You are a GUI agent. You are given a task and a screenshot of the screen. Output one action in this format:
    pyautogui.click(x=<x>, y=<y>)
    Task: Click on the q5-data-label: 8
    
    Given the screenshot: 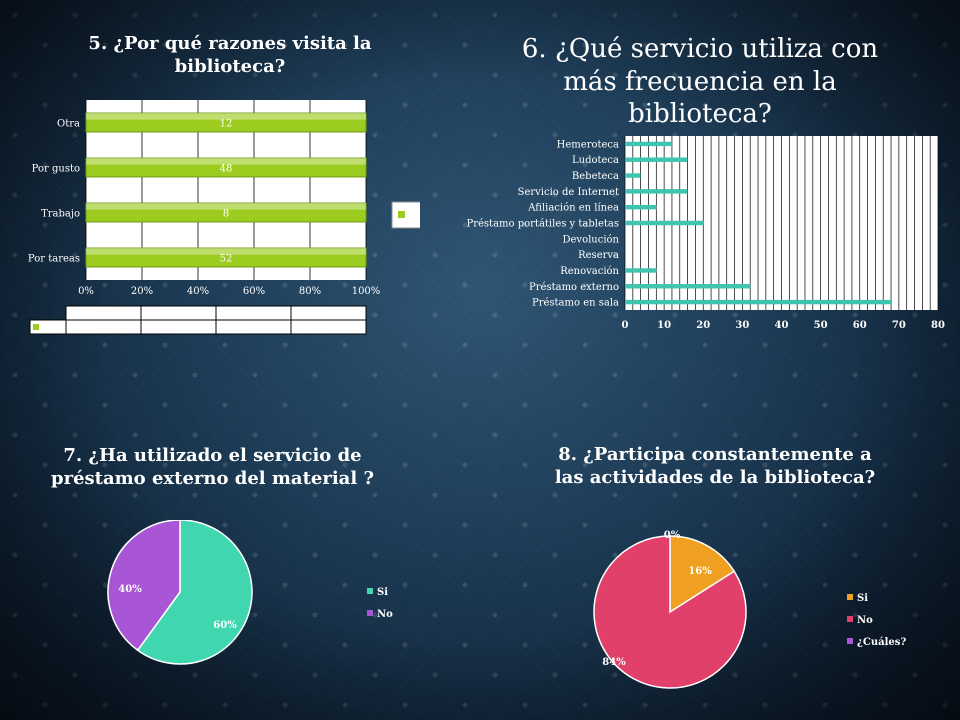 What is the action you would take?
    pyautogui.click(x=226, y=214)
    